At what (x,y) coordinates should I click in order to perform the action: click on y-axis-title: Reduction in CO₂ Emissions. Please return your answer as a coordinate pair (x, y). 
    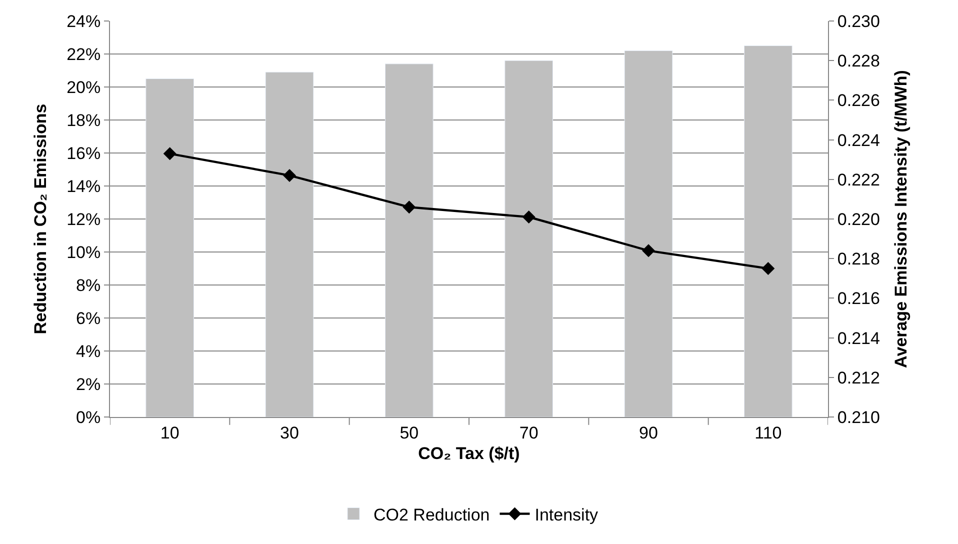
    Looking at the image, I should click on (40, 219).